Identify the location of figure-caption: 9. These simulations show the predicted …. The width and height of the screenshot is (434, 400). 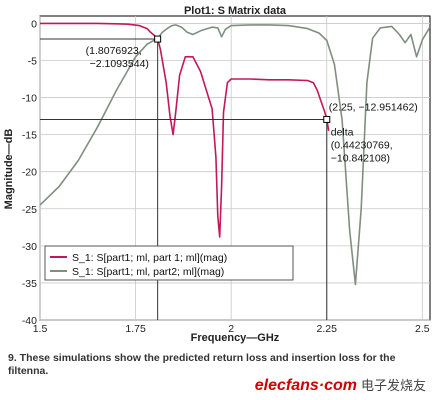
(202, 364).